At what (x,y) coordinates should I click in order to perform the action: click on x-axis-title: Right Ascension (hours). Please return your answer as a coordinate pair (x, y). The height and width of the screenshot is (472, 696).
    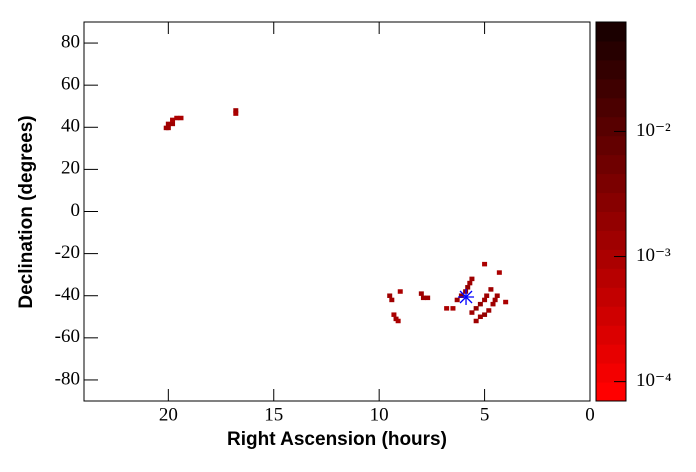
    Looking at the image, I should click on (337, 439).